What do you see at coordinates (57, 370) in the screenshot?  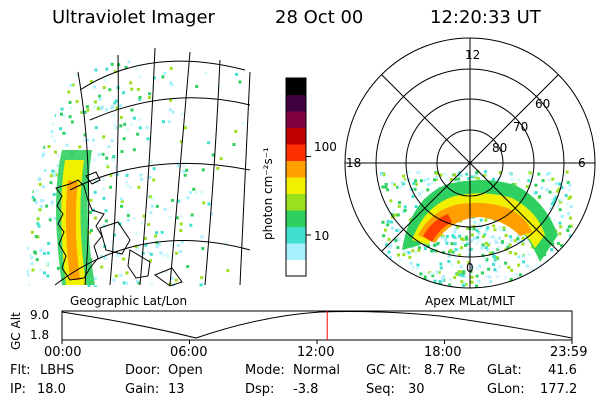 I see `status-filter-value: LBHS` at bounding box center [57, 370].